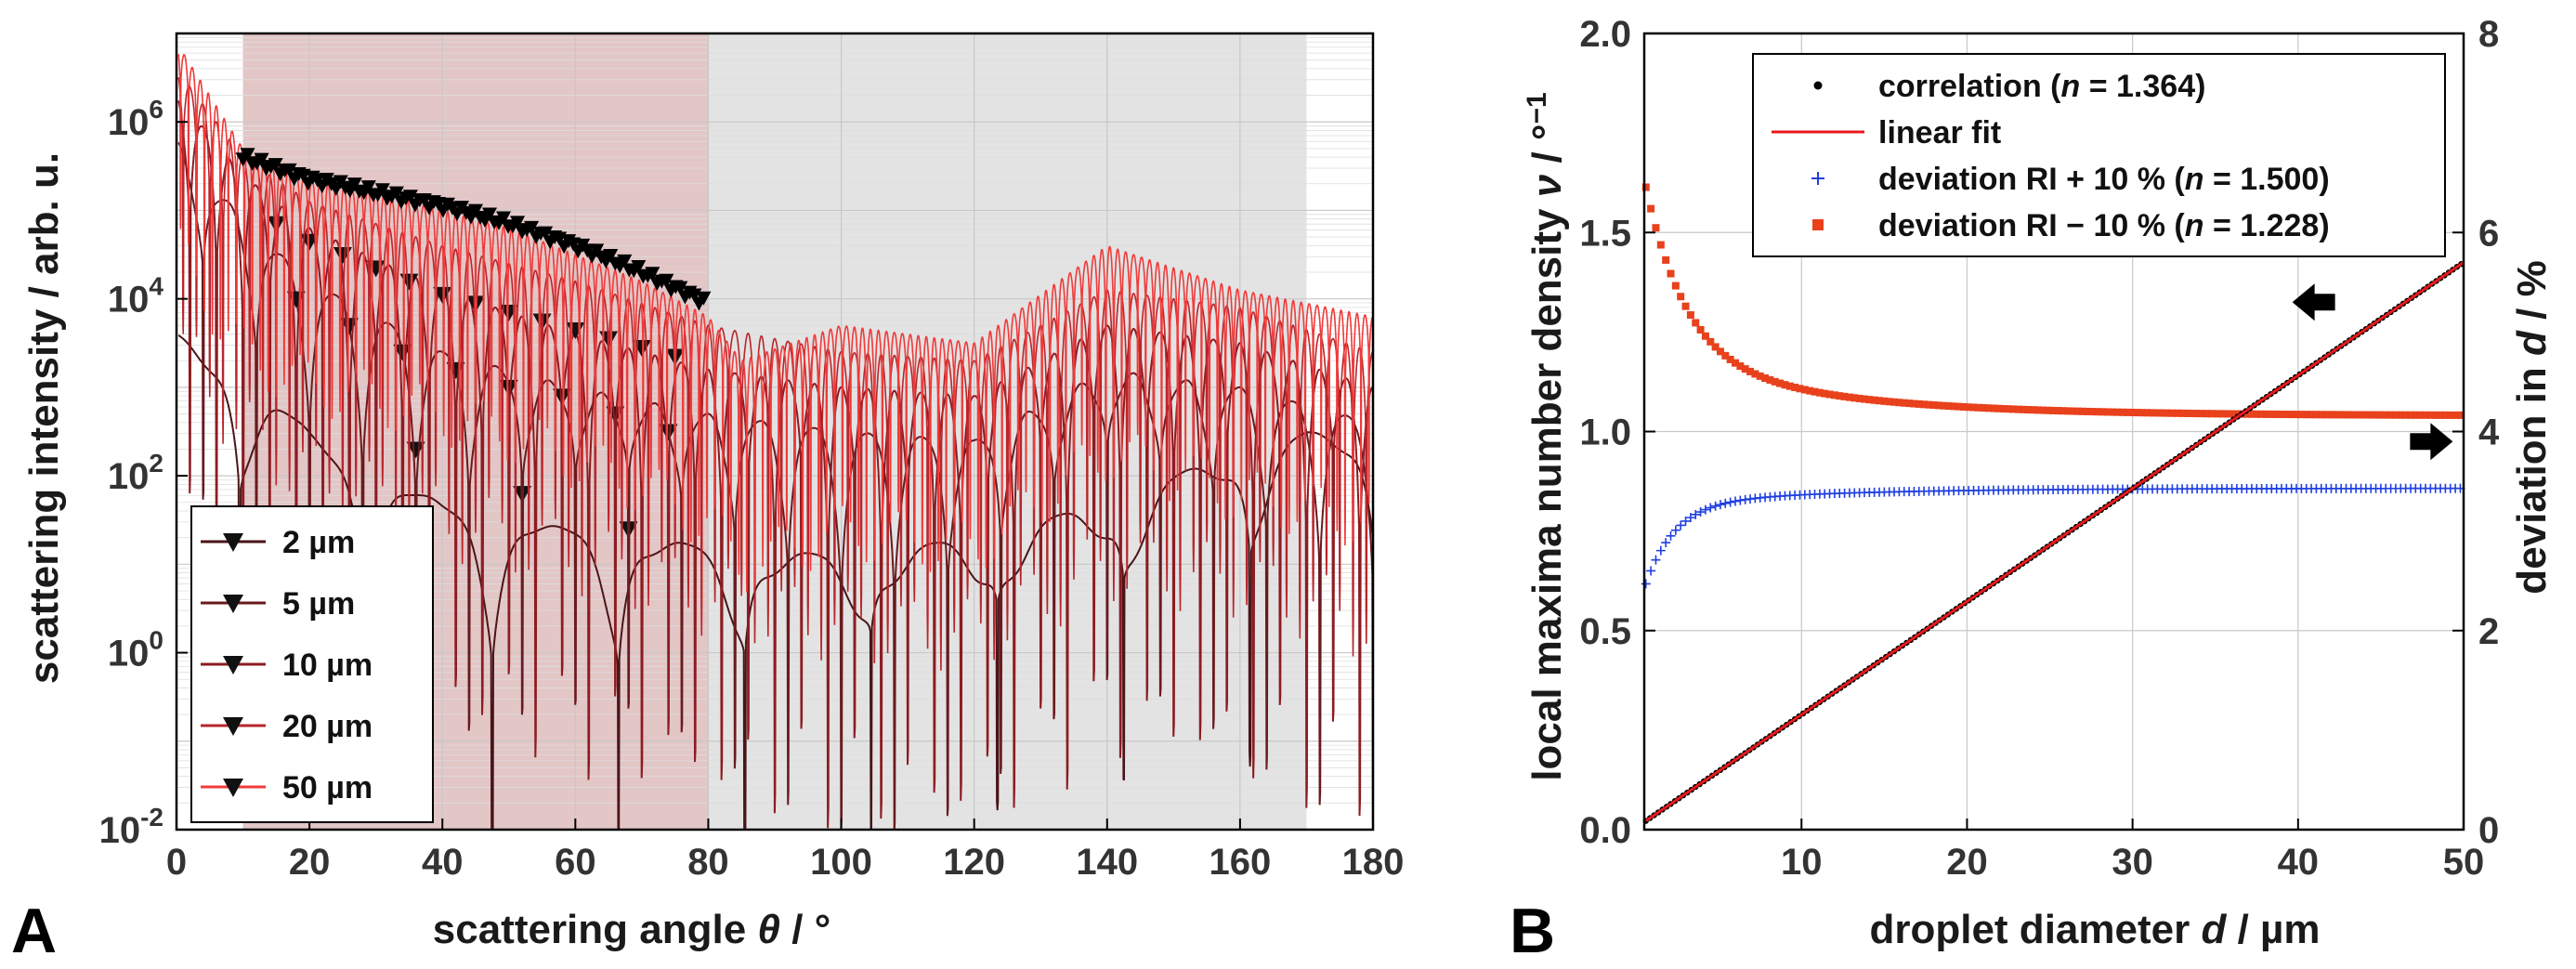 Image resolution: width=2576 pixels, height=969 pixels. I want to click on x-tick-label: 180, so click(1373, 863).